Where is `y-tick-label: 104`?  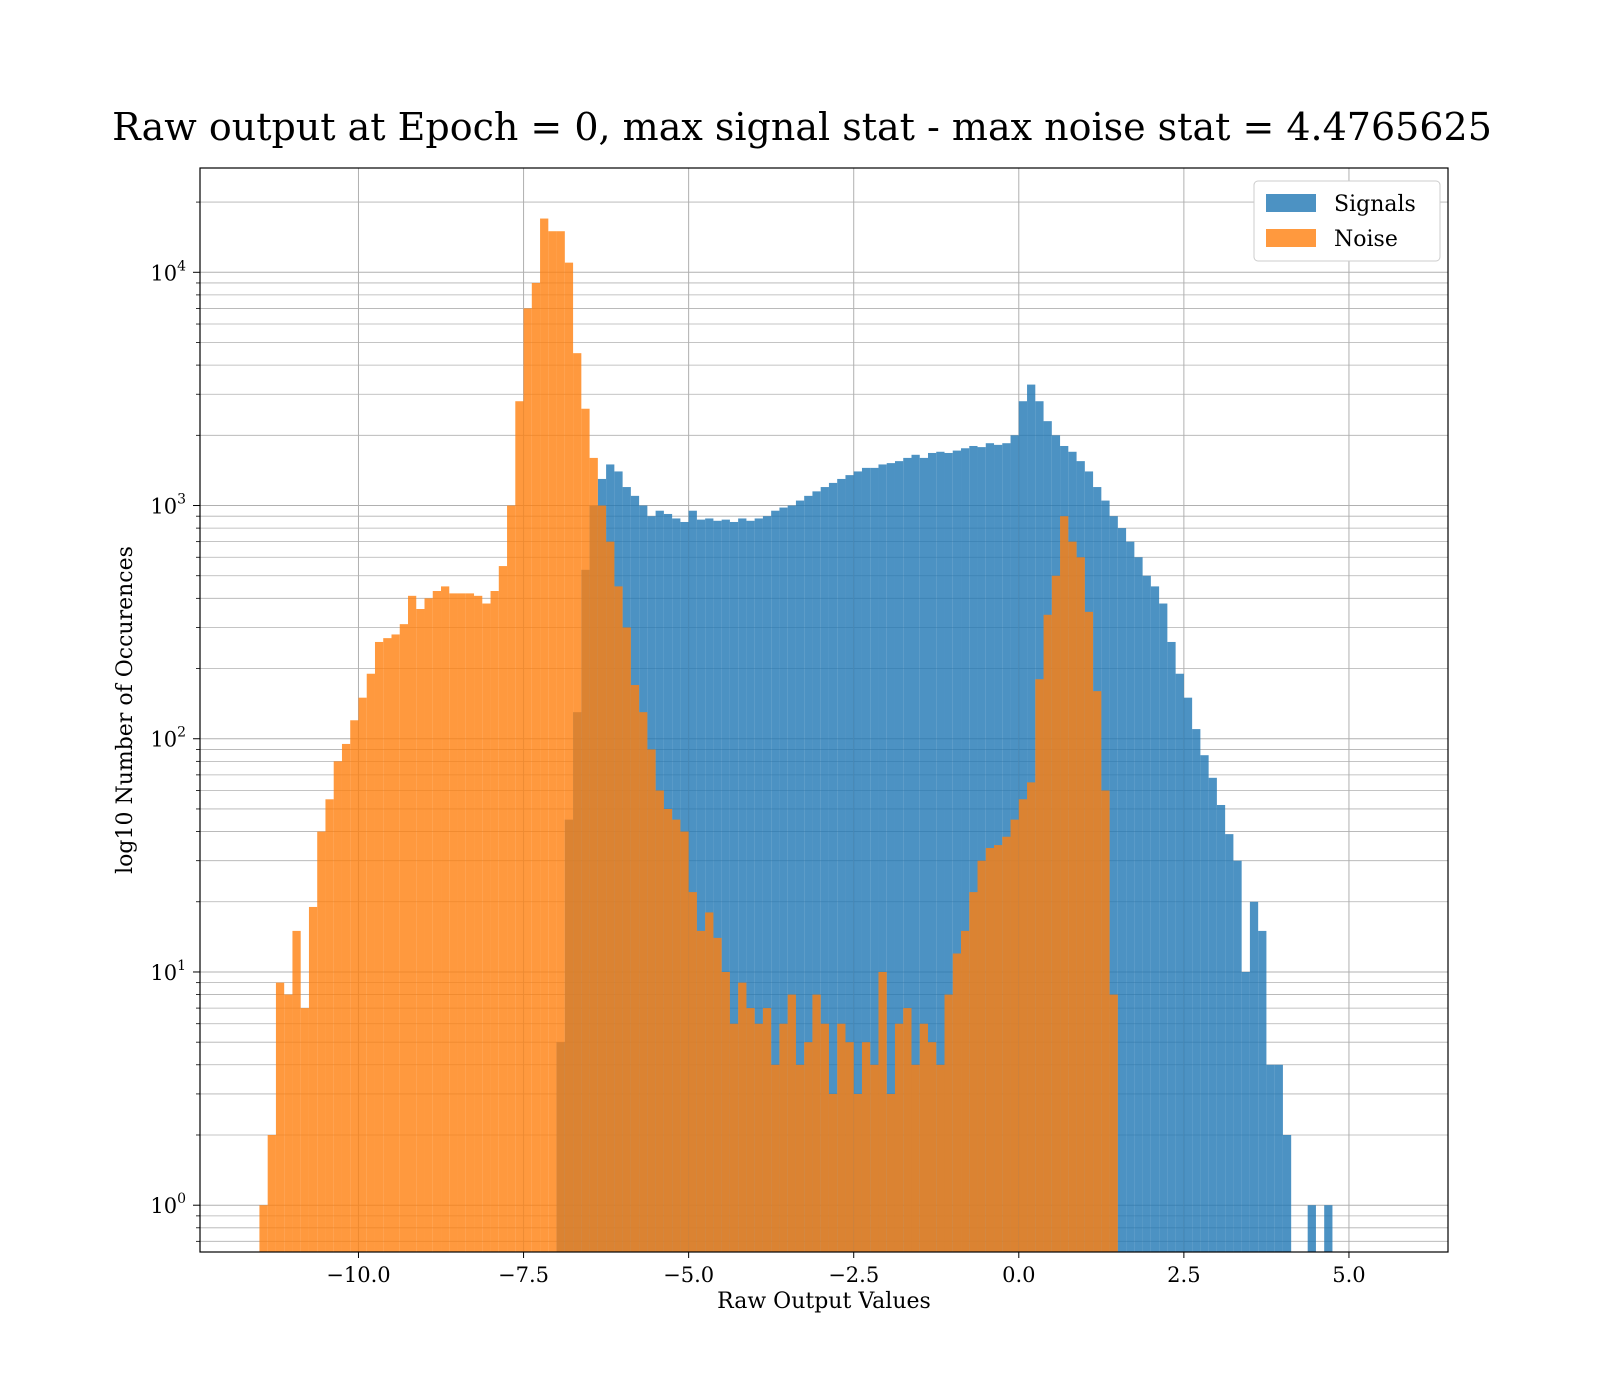 y-tick-label: 104 is located at coordinates (168, 271).